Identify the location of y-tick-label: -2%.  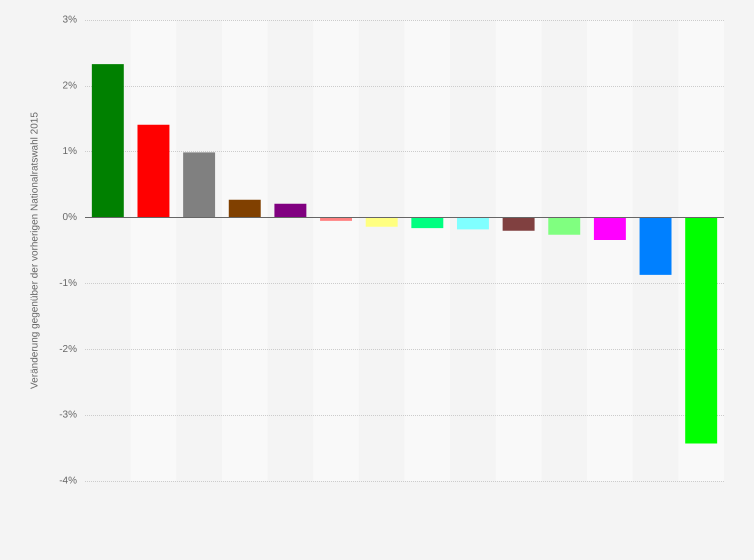
(68, 349).